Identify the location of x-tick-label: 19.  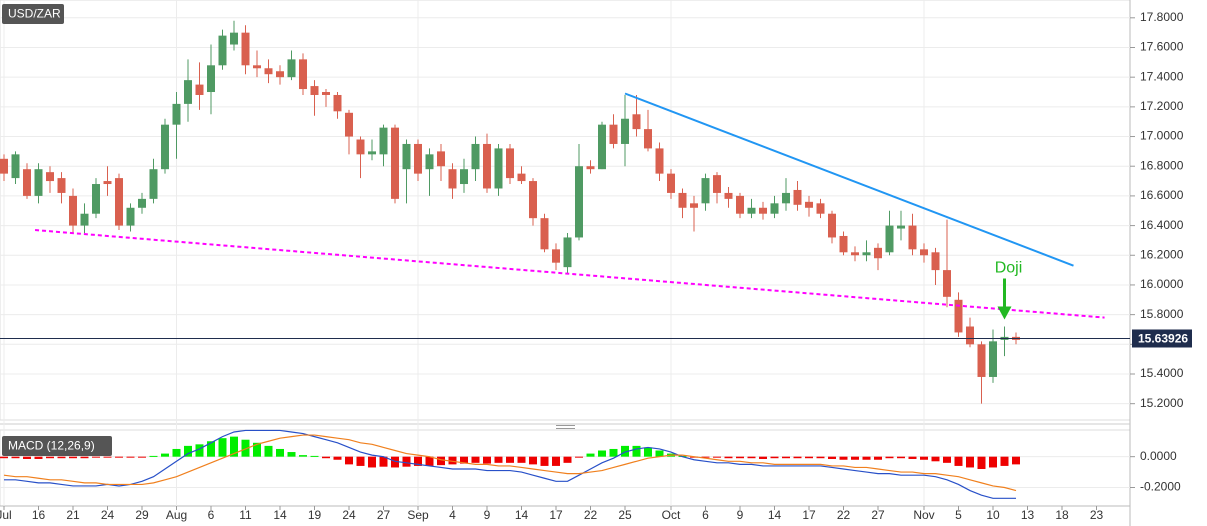
(315, 515).